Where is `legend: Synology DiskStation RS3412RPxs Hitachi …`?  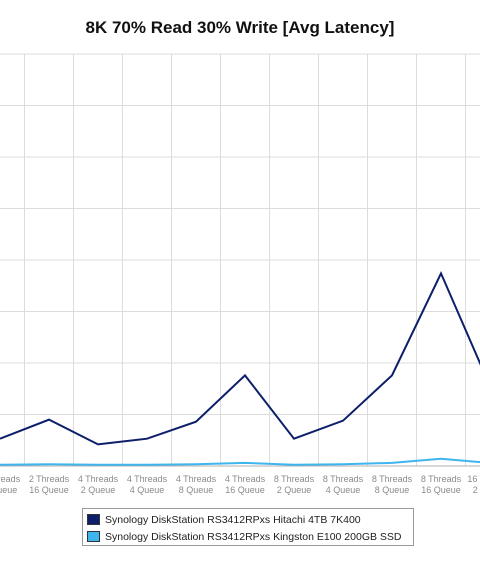 legend: Synology DiskStation RS3412RPxs Hitachi … is located at coordinates (248, 527).